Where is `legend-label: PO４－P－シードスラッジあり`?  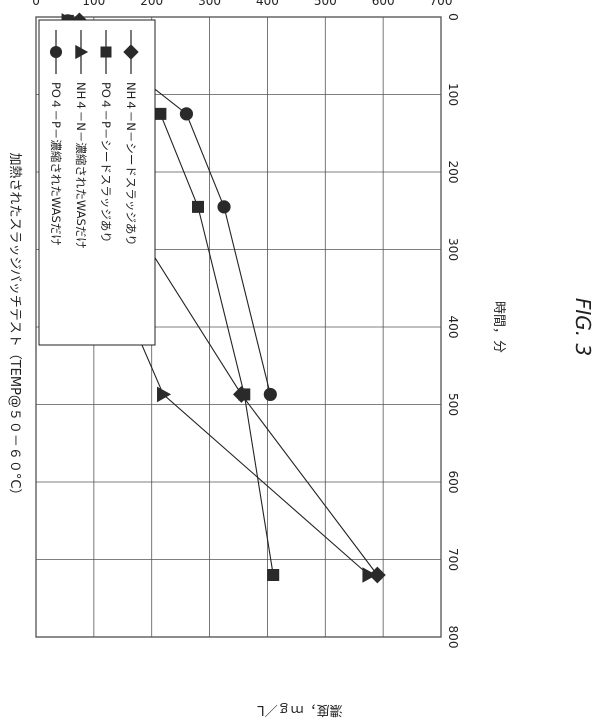 legend-label: PO４－P－シードスラッジあり is located at coordinates (106, 162).